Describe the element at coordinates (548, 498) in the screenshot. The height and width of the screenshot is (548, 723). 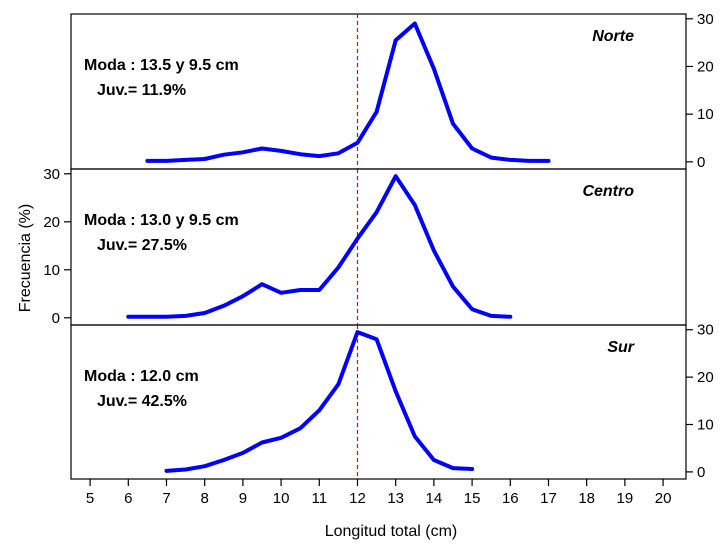
I see `x-tick-label: 17` at that location.